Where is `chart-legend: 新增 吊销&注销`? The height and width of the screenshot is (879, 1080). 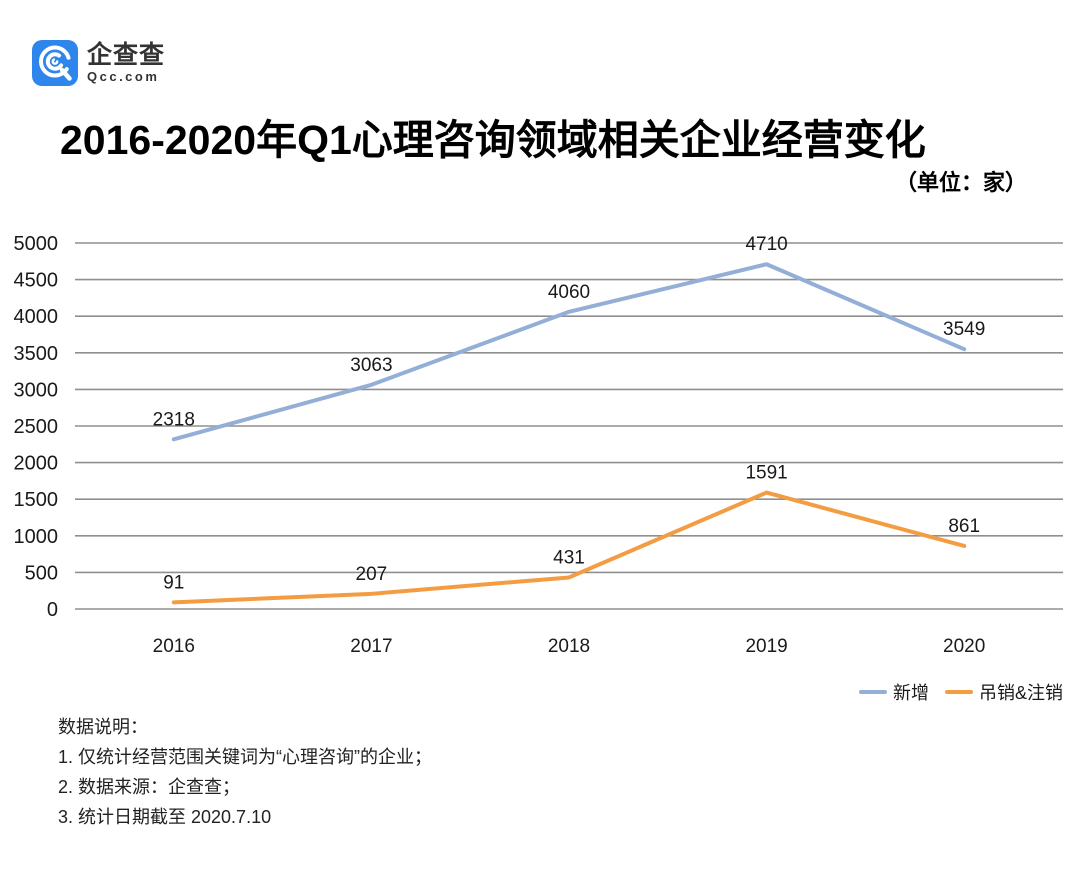
chart-legend: 新增 吊销&注销 is located at coordinates (960, 692).